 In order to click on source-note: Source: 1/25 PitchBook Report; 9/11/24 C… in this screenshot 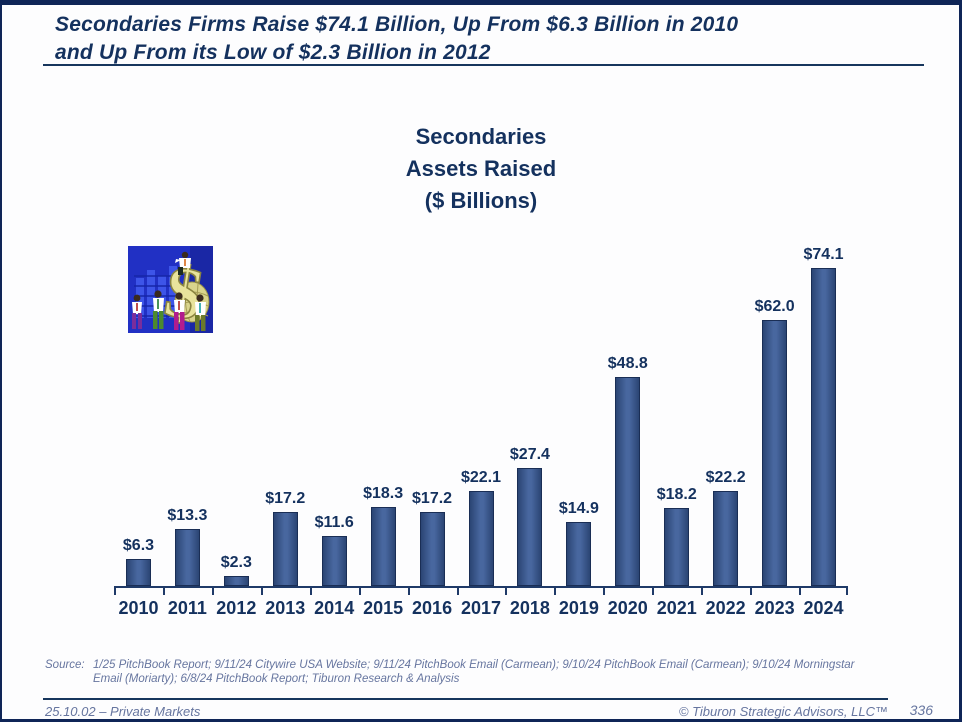, I will do `click(450, 672)`.